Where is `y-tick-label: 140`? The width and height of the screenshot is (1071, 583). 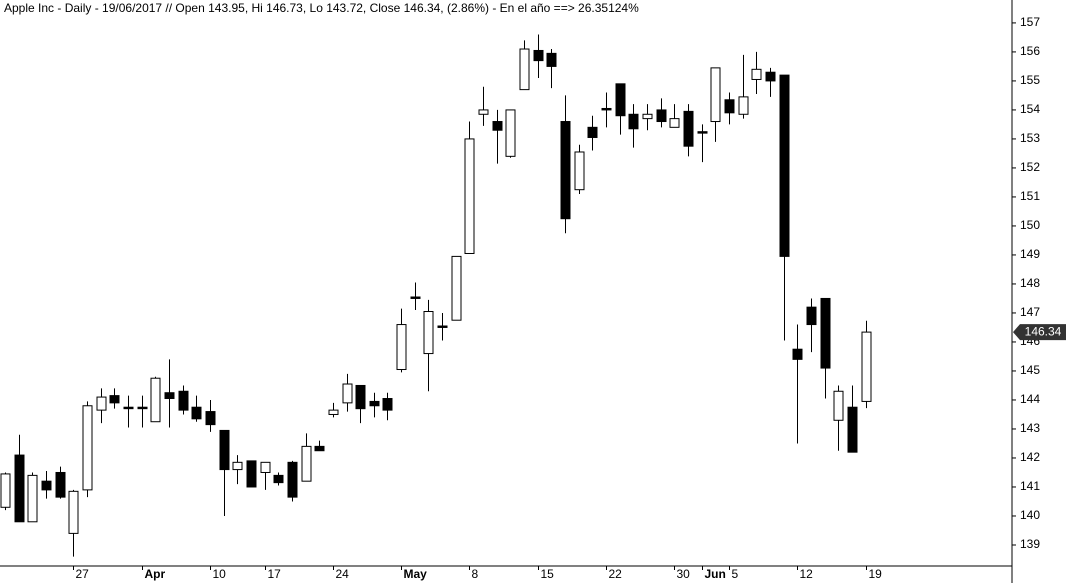
y-tick-label: 140 is located at coordinates (1030, 515).